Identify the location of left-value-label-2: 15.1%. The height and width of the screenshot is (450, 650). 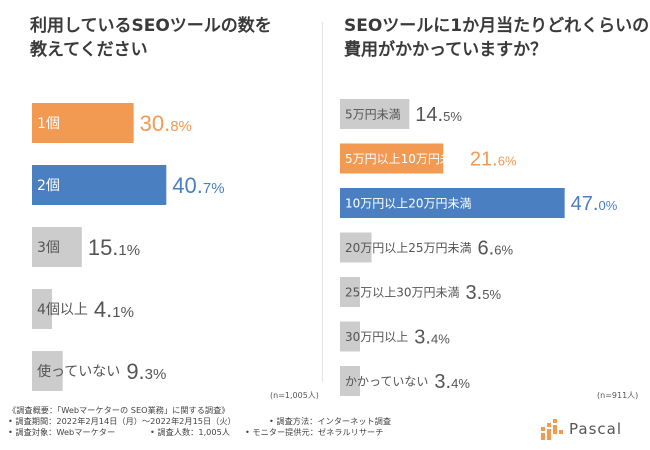
(114, 247).